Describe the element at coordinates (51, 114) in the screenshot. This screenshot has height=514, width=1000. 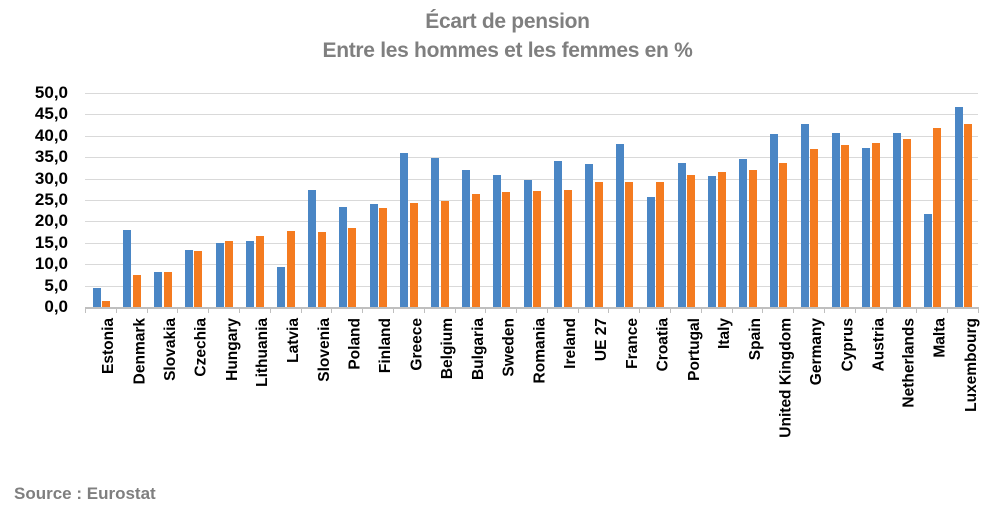
I see `y-tick-label: 45,0` at that location.